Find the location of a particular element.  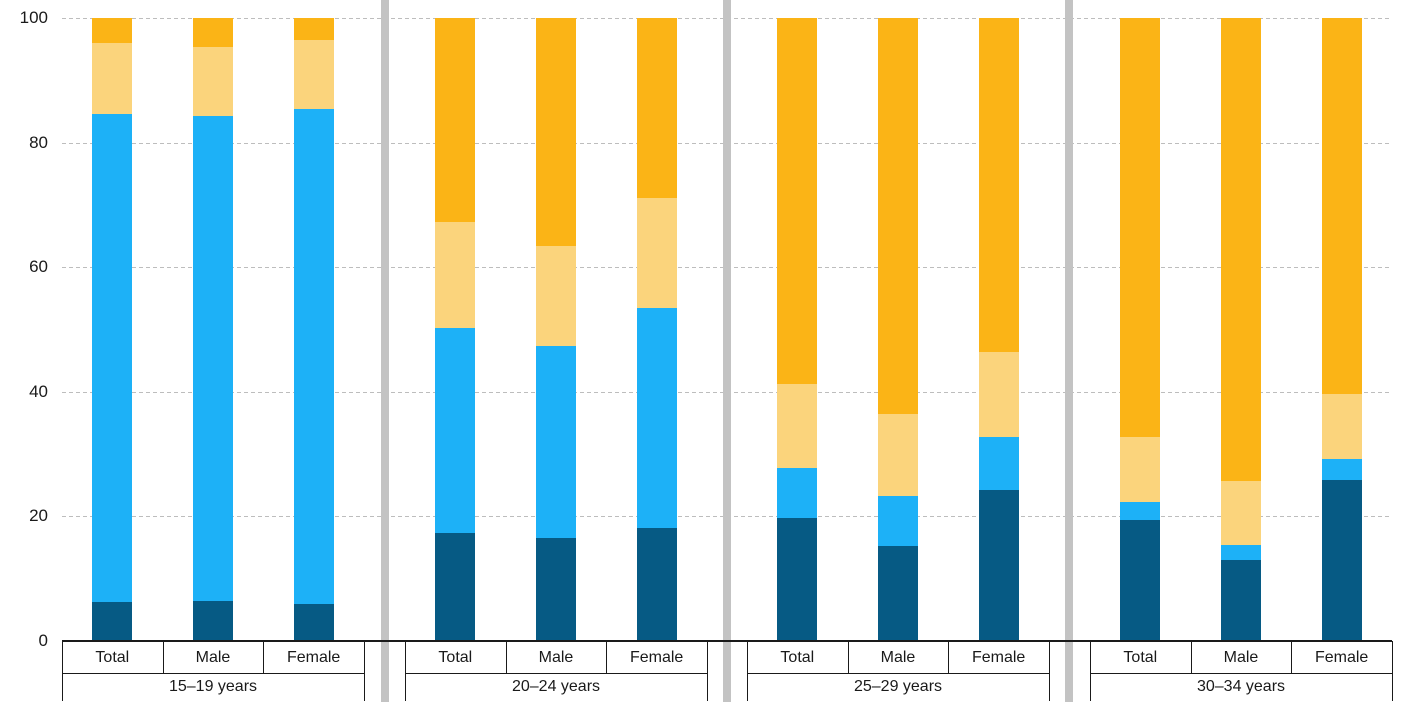

bar-g2-male is located at coordinates (556, 329).